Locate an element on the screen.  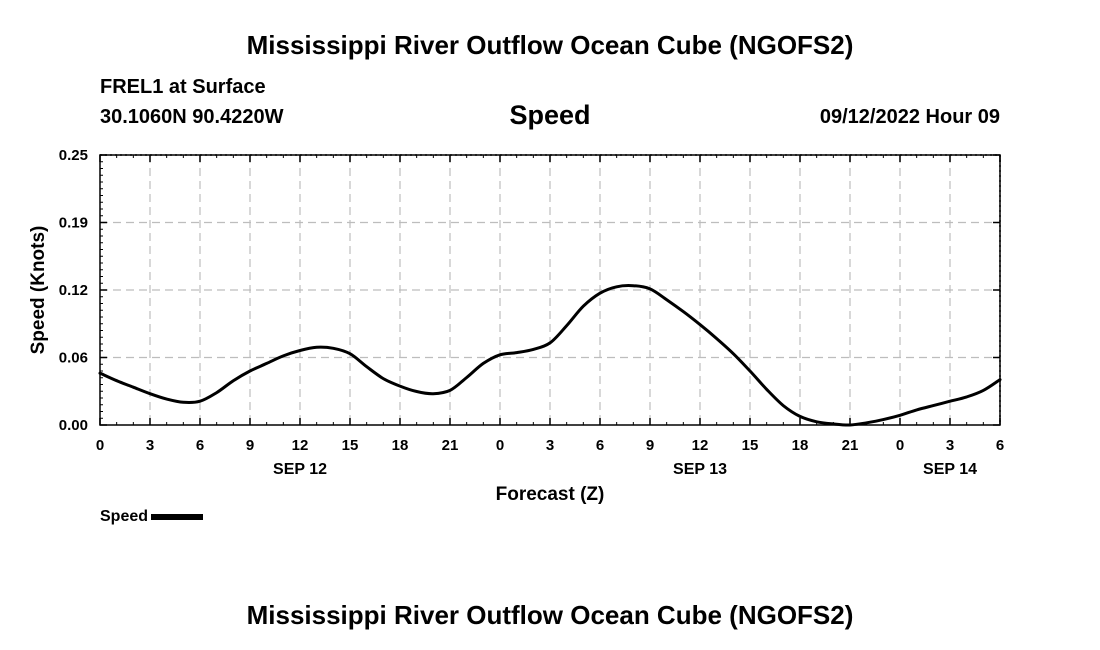
legend: Speed is located at coordinates (152, 517).